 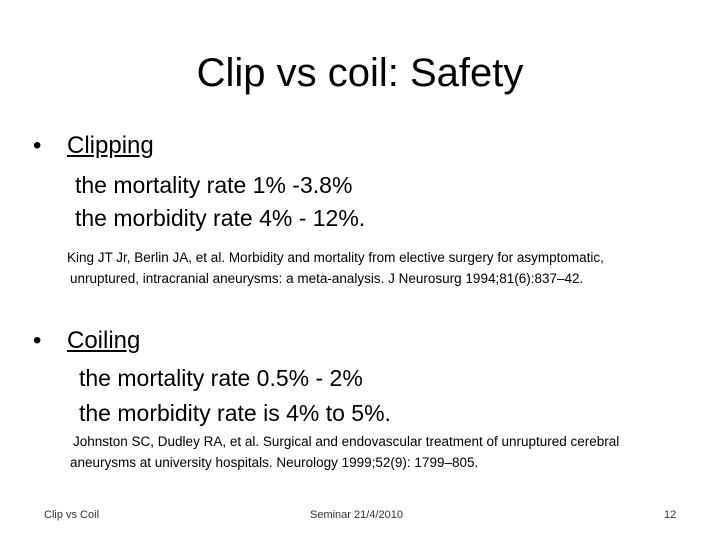 What do you see at coordinates (356, 515) in the screenshot?
I see `footer-center: Seminar 21/4/2010` at bounding box center [356, 515].